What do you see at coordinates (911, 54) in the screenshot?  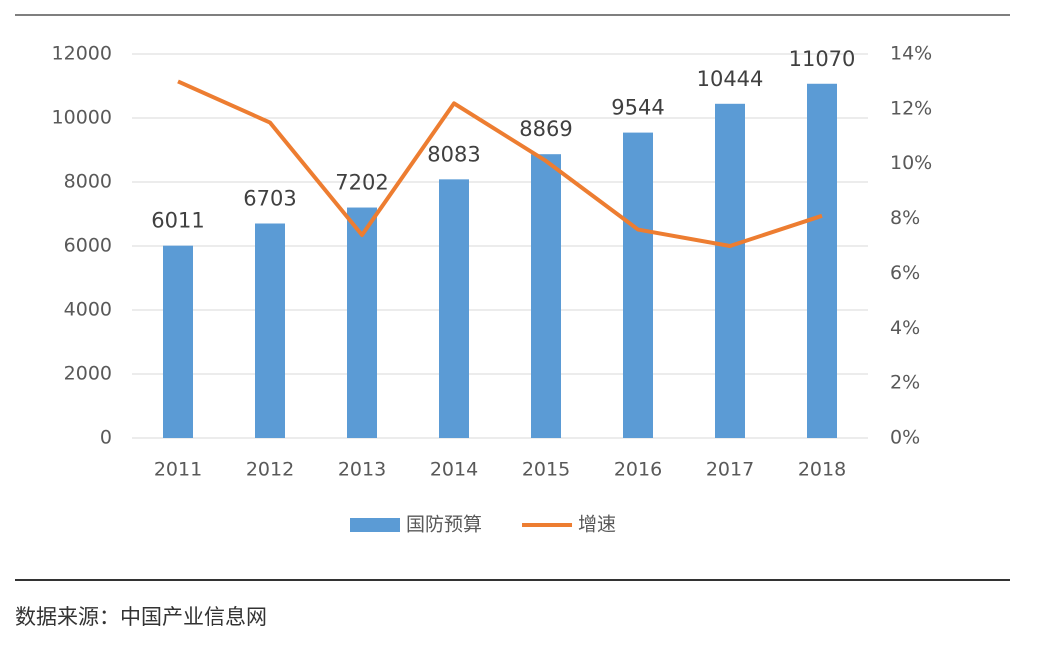 I see `y2-tick-label: 14%` at bounding box center [911, 54].